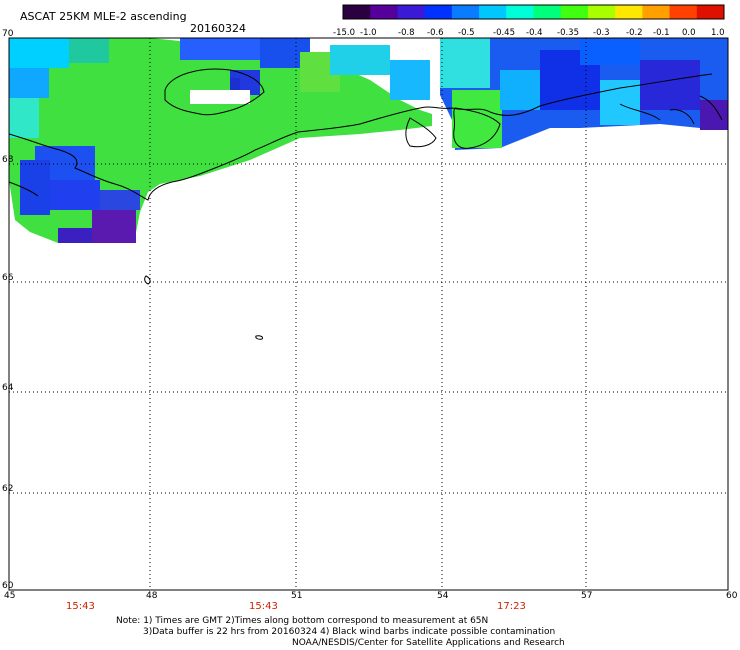 This screenshot has width=740, height=650. Describe the element at coordinates (7, 489) in the screenshot. I see `lat-label: 62` at that location.